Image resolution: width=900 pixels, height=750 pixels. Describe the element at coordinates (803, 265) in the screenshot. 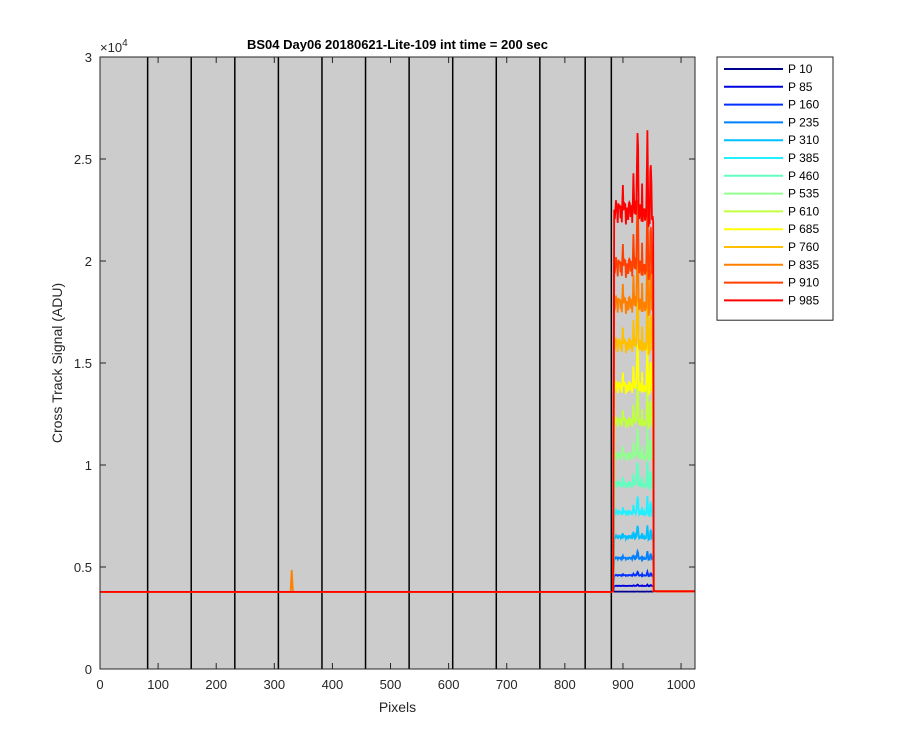

I see `legend-entry: P 835` at that location.